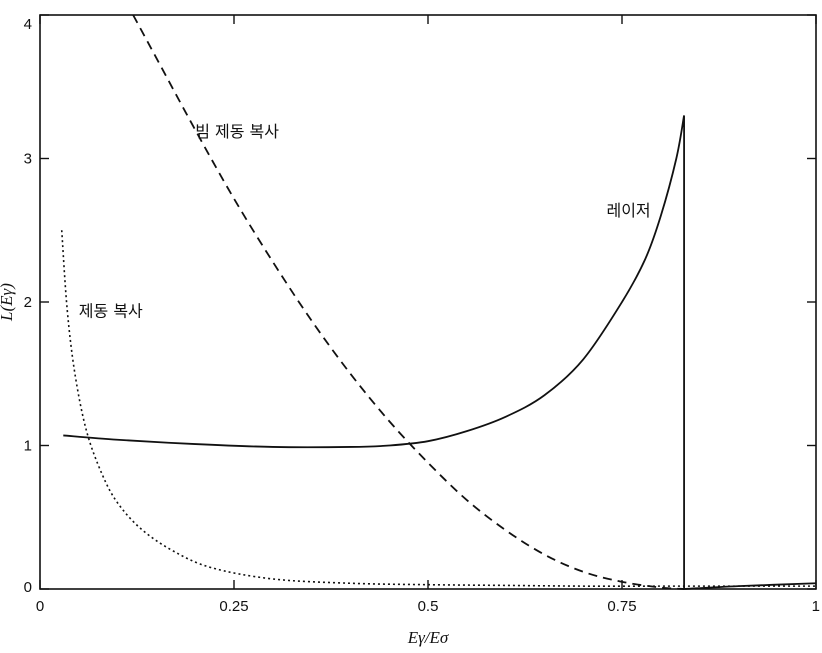 The image size is (822, 653). Describe the element at coordinates (628, 210) in the screenshot. I see `series-annotation: 레이저` at that location.